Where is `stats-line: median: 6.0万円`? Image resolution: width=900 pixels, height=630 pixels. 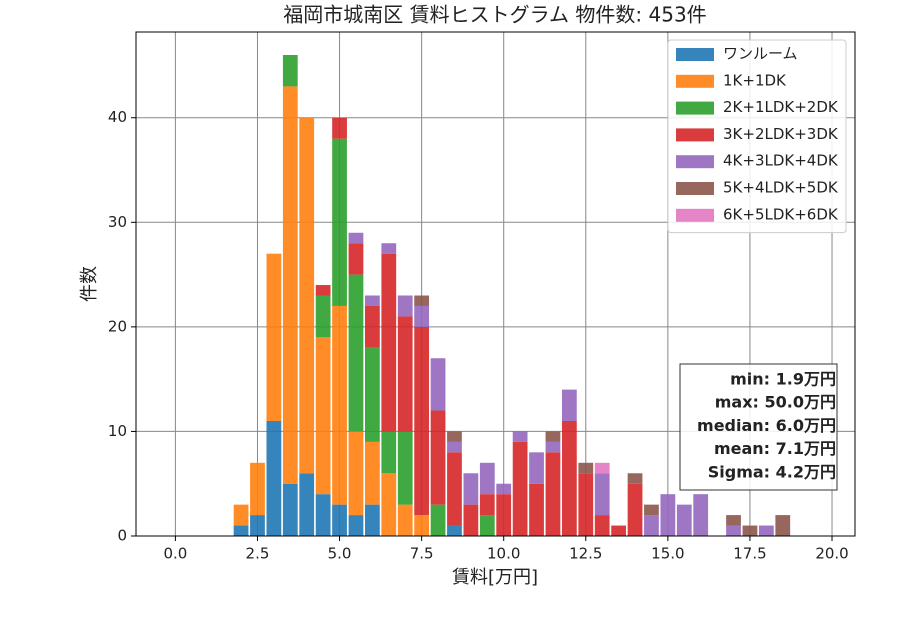
stats-line: median: 6.0万円 is located at coordinates (766, 425).